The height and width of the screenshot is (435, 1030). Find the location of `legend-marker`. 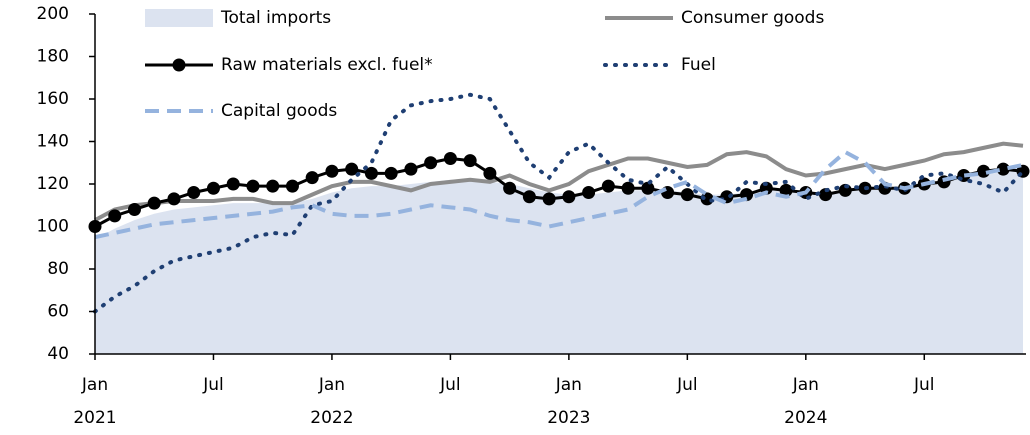

legend-marker is located at coordinates (179, 65).